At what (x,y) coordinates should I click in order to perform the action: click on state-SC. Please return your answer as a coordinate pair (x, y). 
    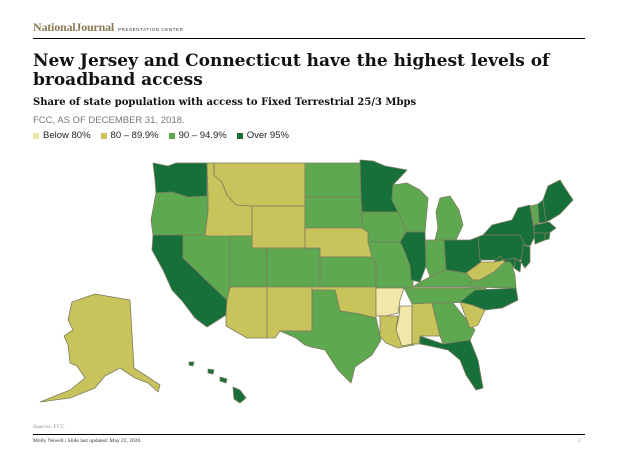
    Looking at the image, I should click on (472, 315).